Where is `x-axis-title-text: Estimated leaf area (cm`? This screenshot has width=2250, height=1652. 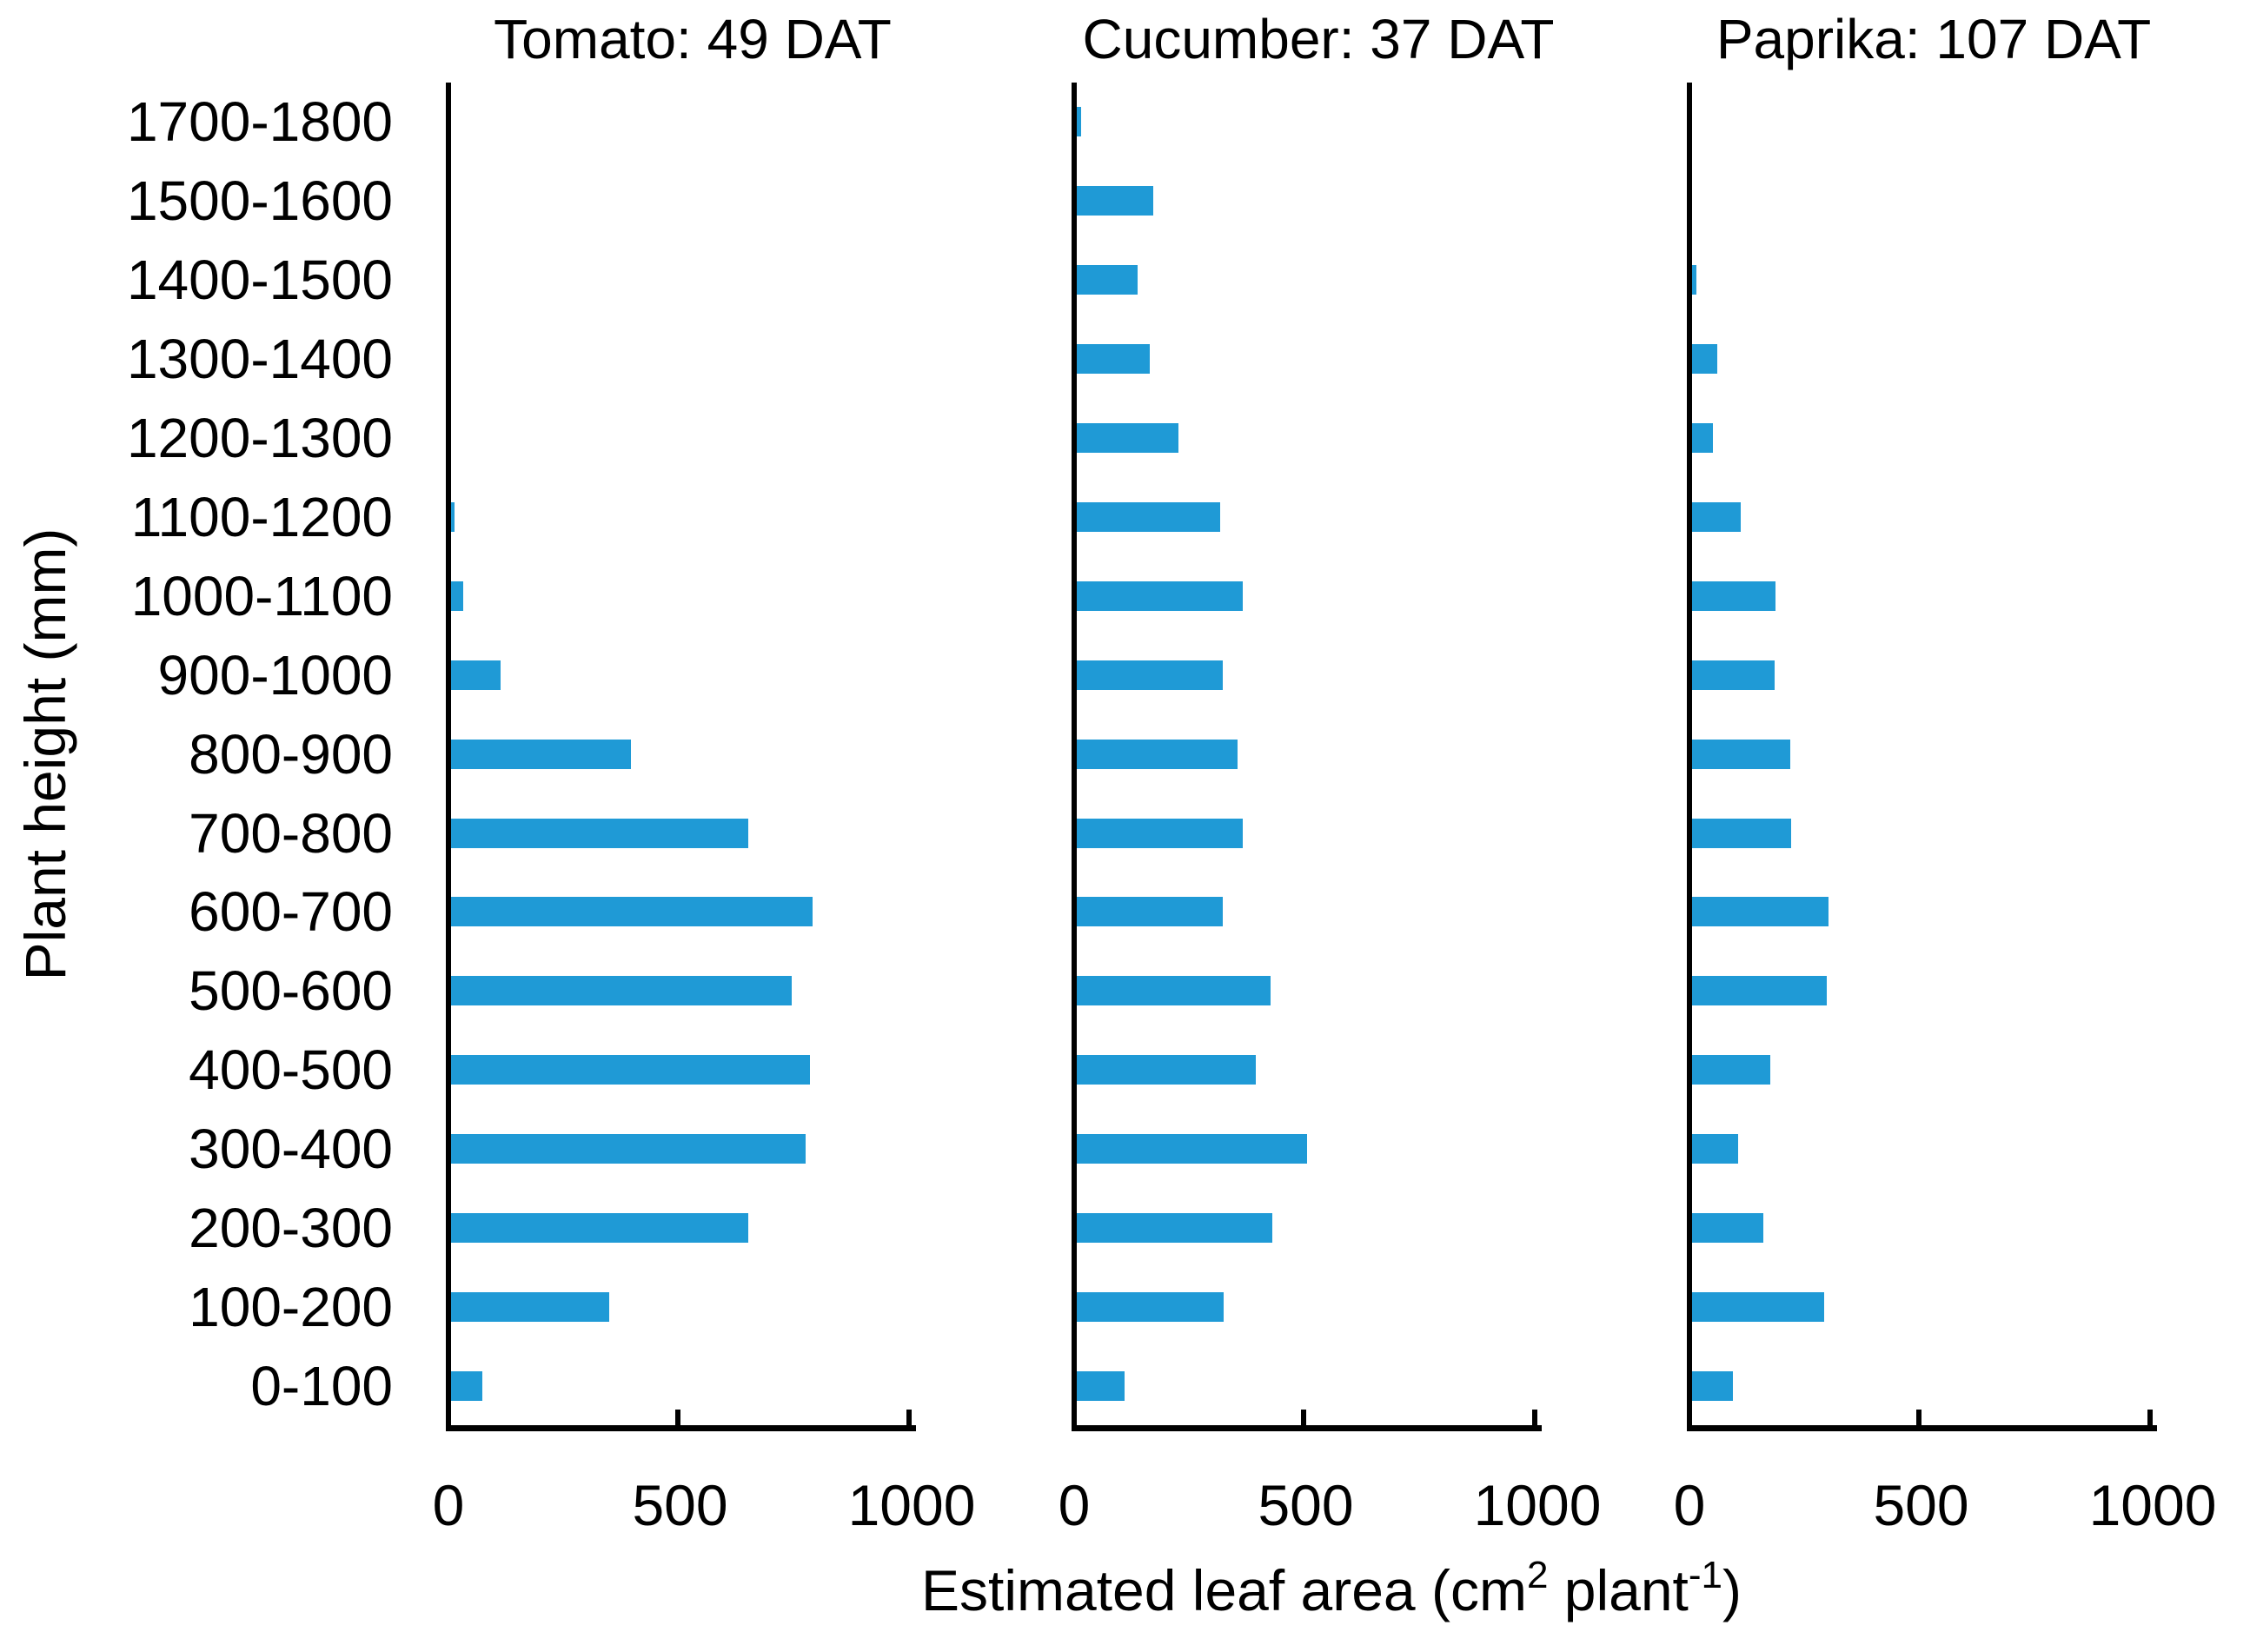
x-axis-title-text: Estimated leaf area (cm is located at coordinates (1224, 1590).